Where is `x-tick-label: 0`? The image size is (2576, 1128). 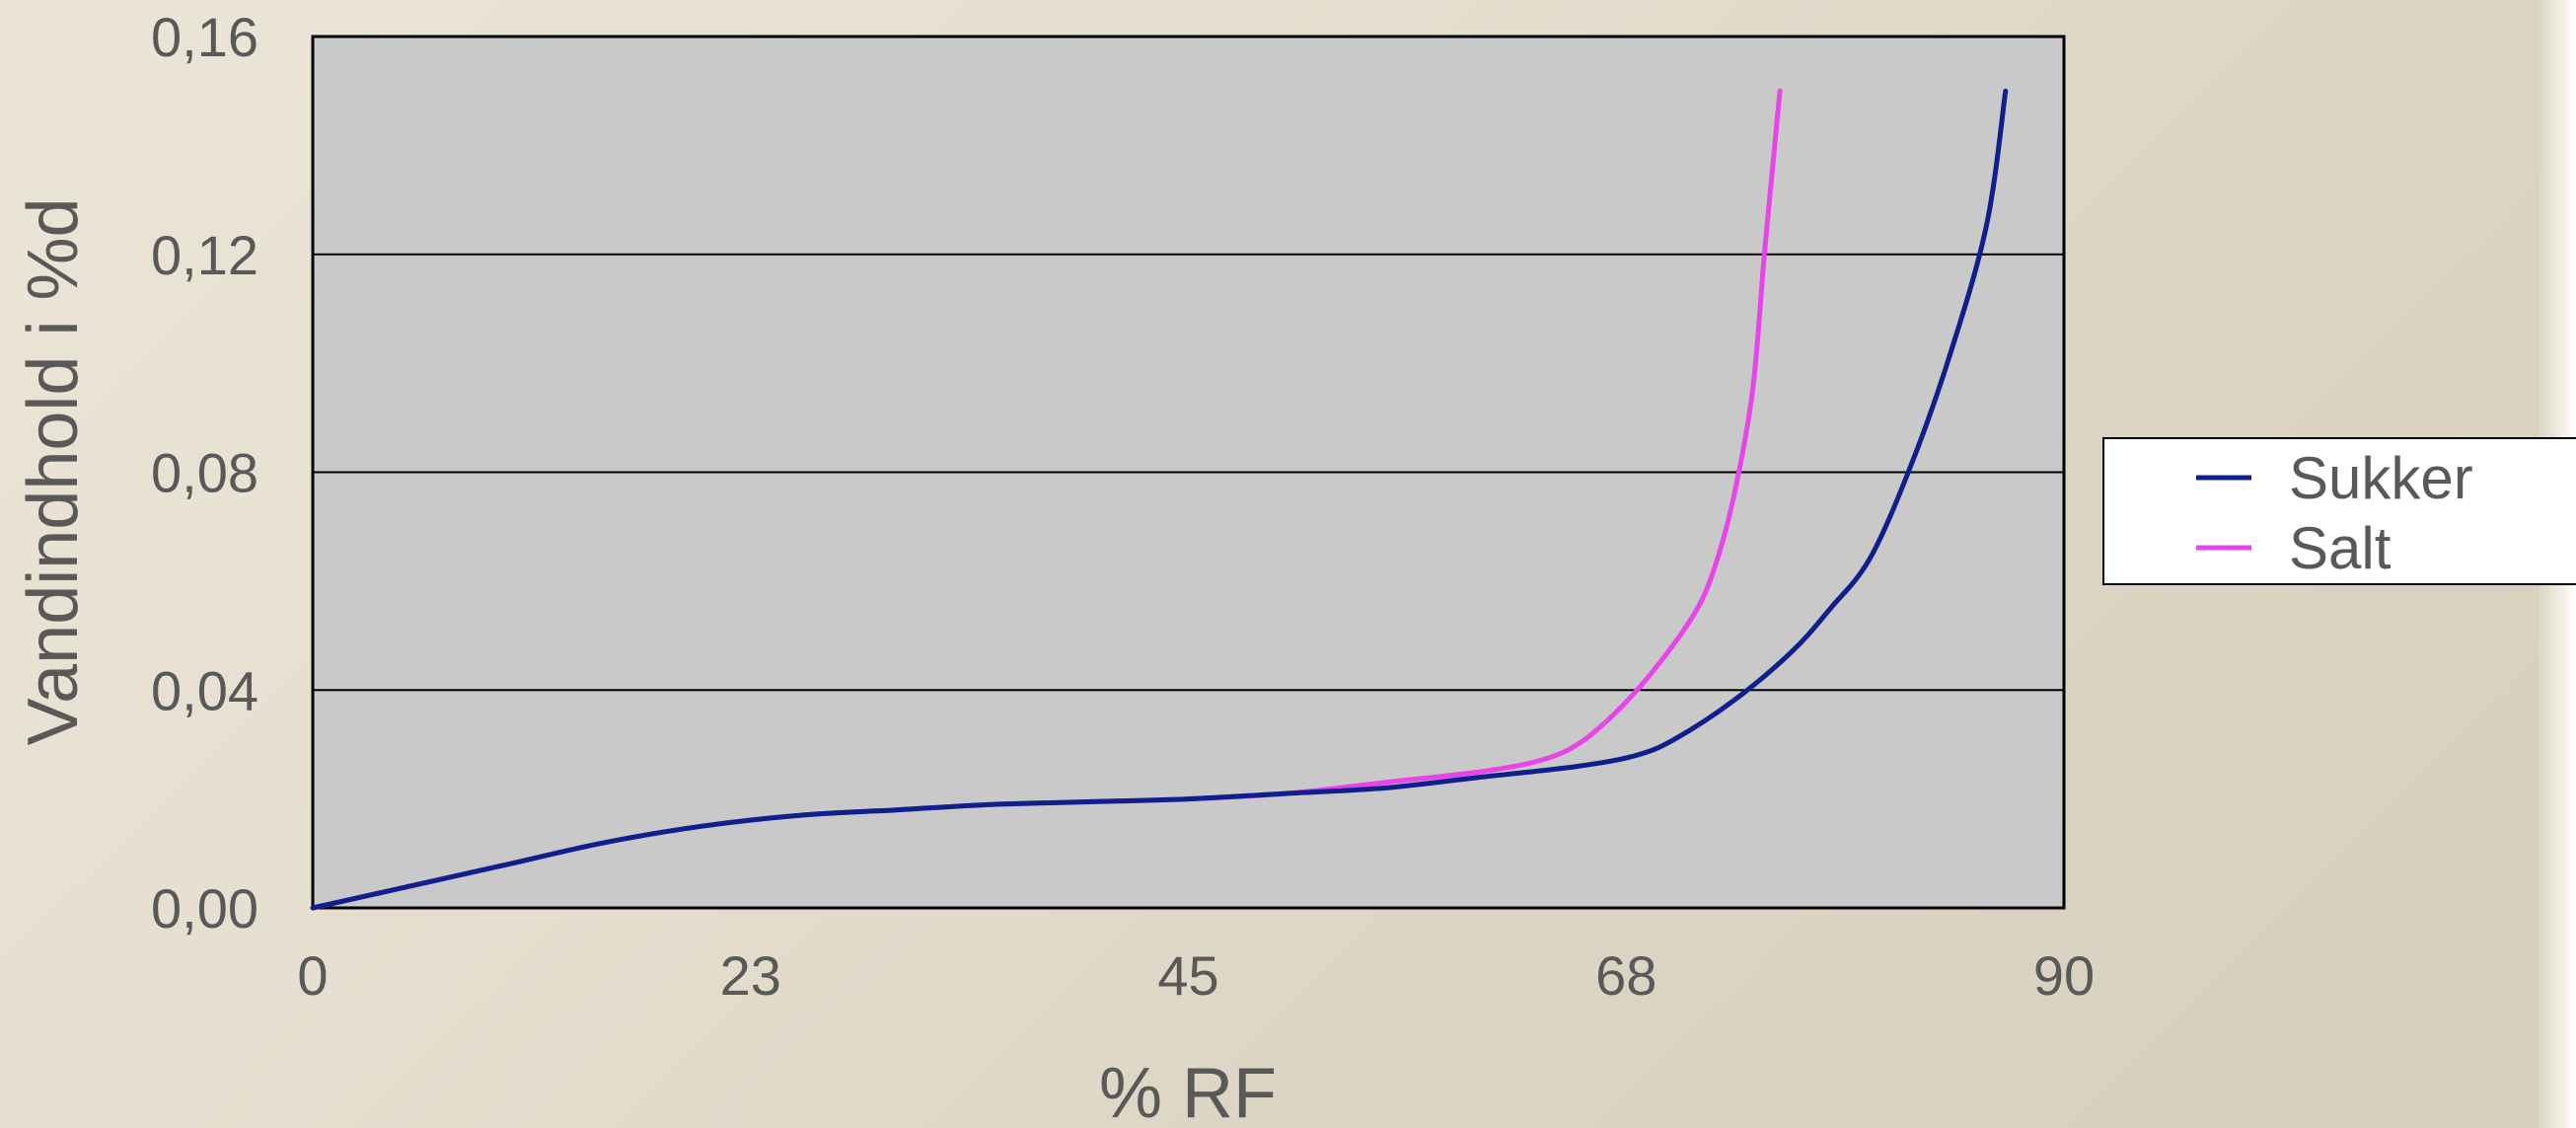 x-tick-label: 0 is located at coordinates (312, 975).